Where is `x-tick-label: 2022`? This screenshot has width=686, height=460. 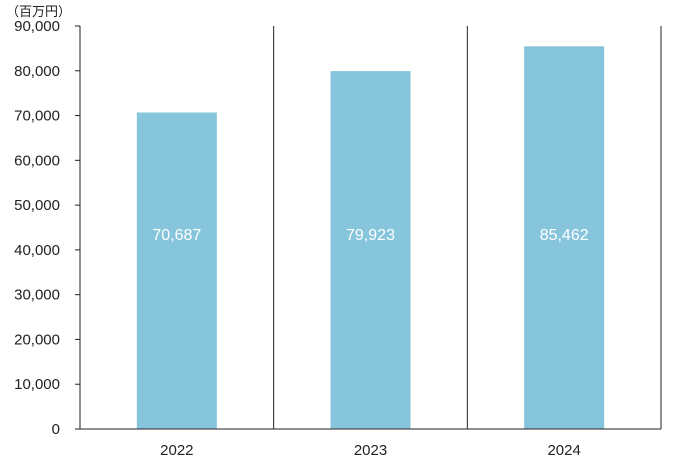 x-tick-label: 2022 is located at coordinates (176, 450).